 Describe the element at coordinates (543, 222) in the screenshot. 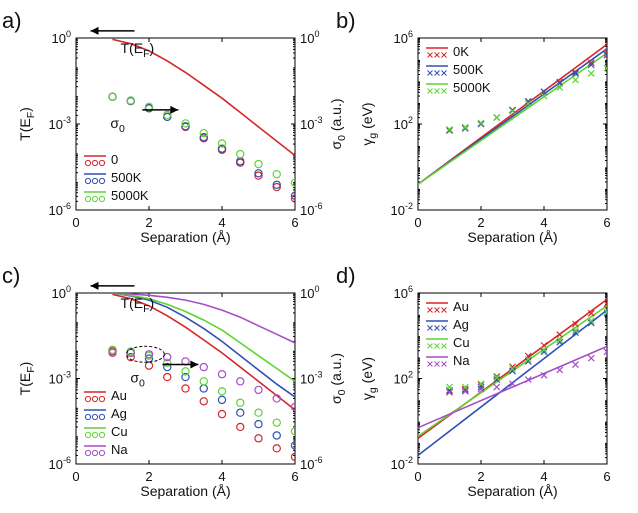

I see `x-tick-label: 4` at that location.